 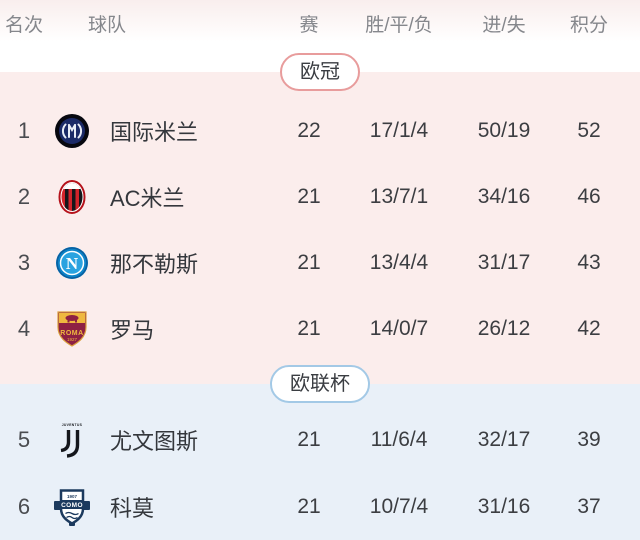 I want to click on goals-cell: 32/17, so click(x=504, y=439).